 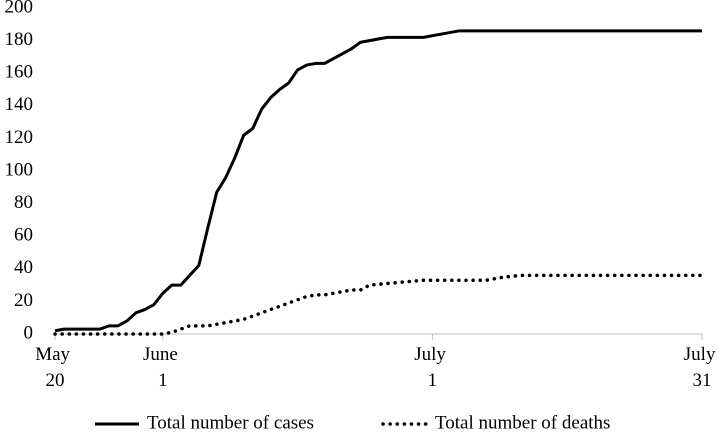 What do you see at coordinates (23, 202) in the screenshot?
I see `y-tick-label: 80` at bounding box center [23, 202].